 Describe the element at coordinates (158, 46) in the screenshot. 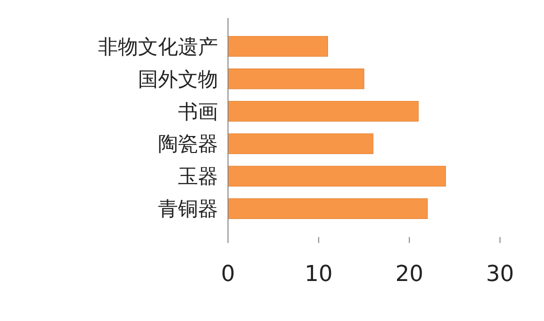

I see `y-tick-label: 非物文化遗产` at that location.